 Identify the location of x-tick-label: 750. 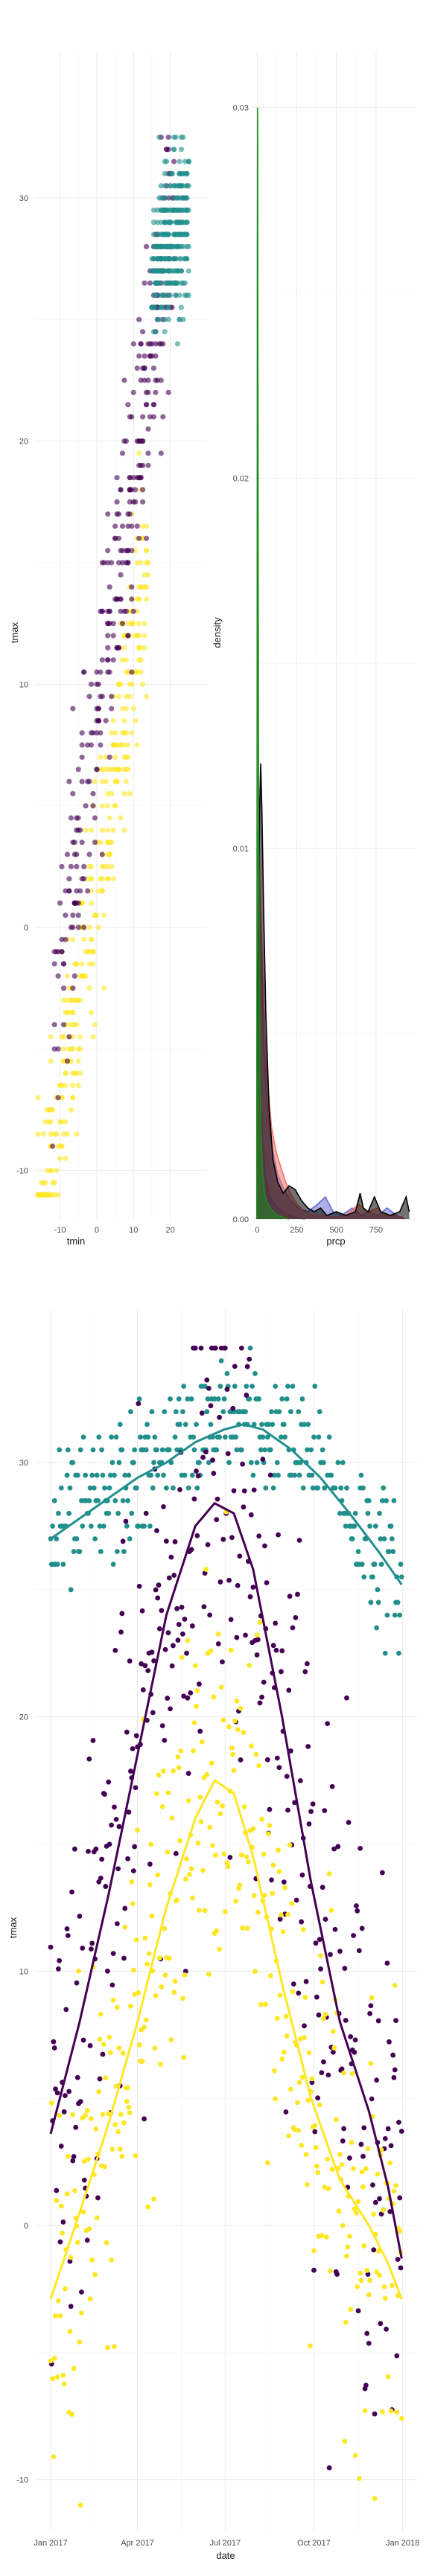
(376, 1230).